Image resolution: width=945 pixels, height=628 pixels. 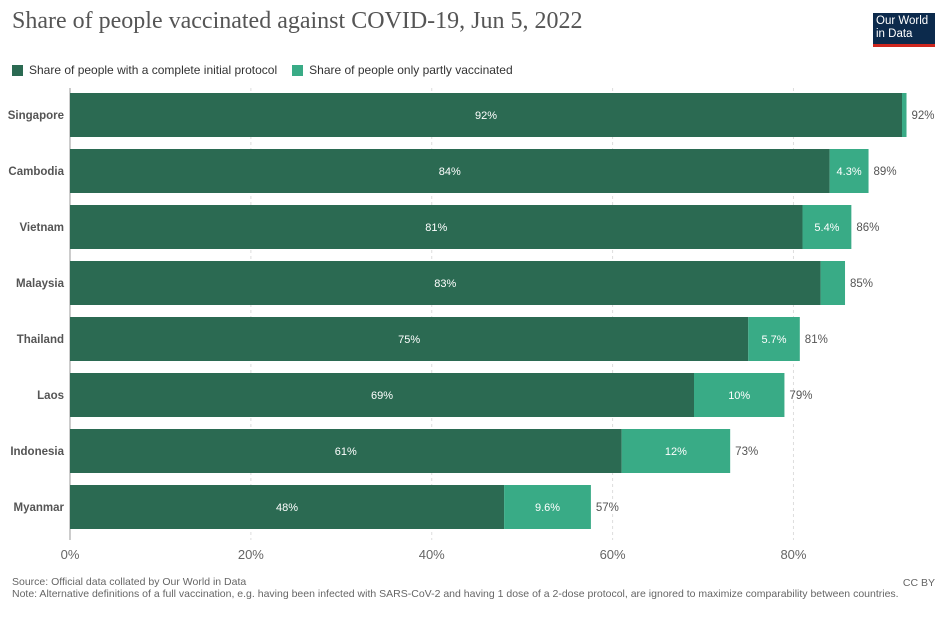 I want to click on data-label-partial: 5.7%, so click(x=773, y=340).